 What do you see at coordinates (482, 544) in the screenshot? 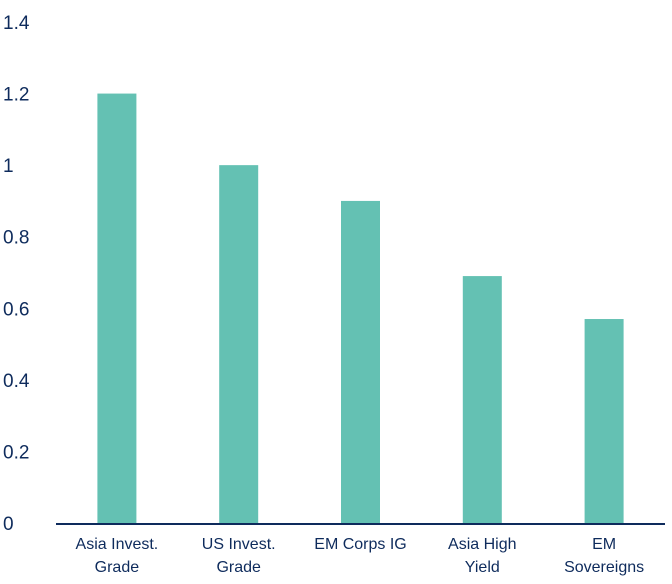
I see `x-tick-label-line: Asia High` at bounding box center [482, 544].